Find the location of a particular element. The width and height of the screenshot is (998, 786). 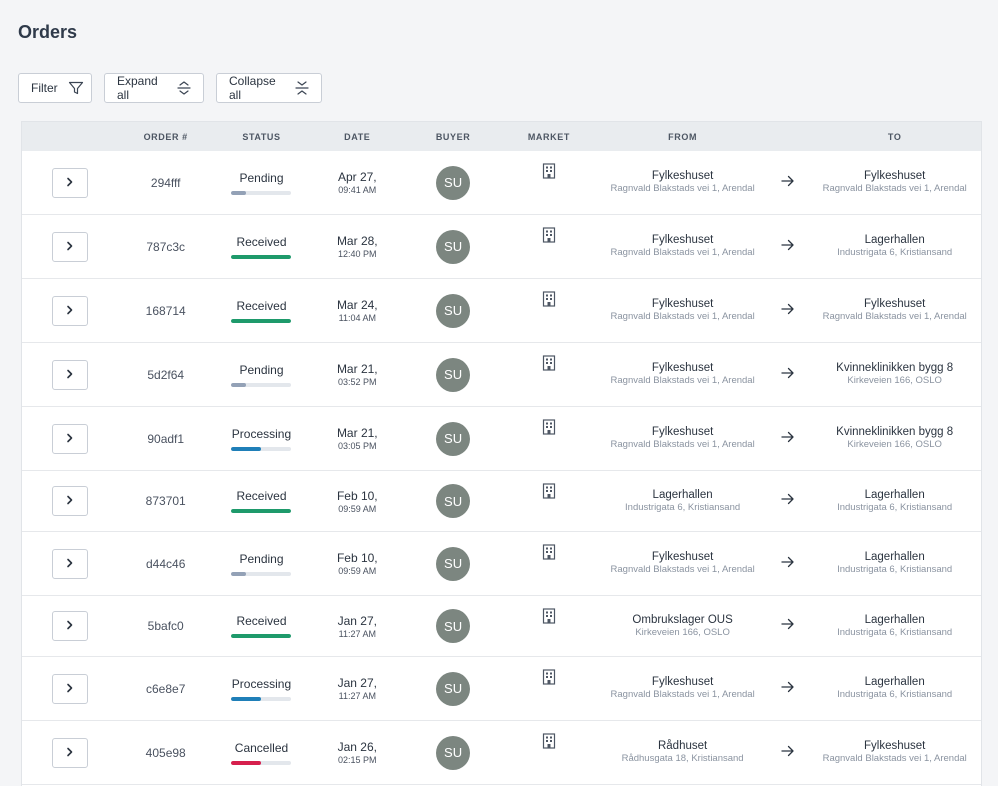

from-cell: Lagerhallen Industrigata 6, Kristiansand is located at coordinates (683, 501).